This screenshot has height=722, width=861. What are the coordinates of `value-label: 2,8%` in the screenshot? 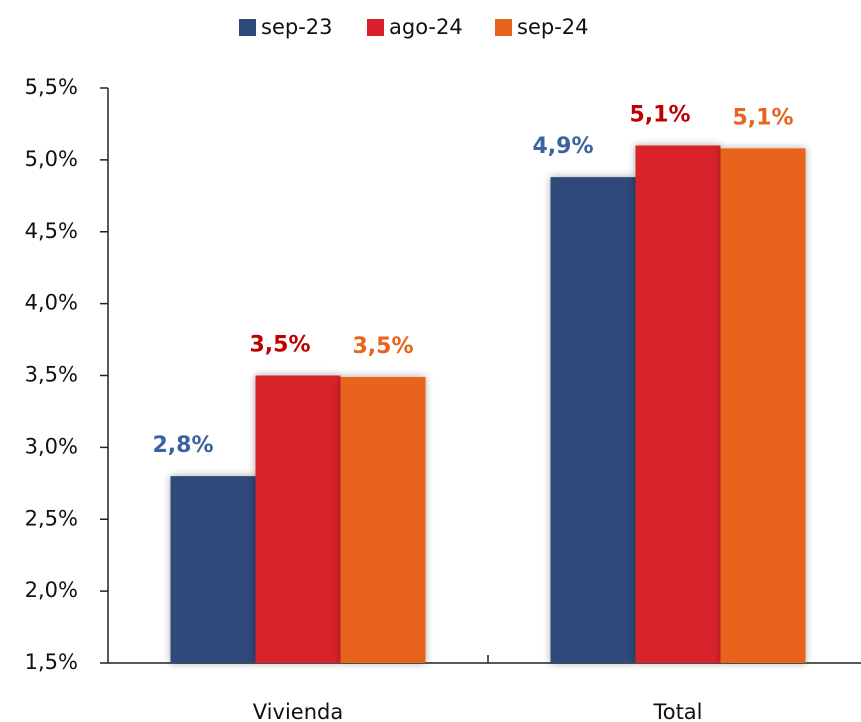 It's located at (182, 445).